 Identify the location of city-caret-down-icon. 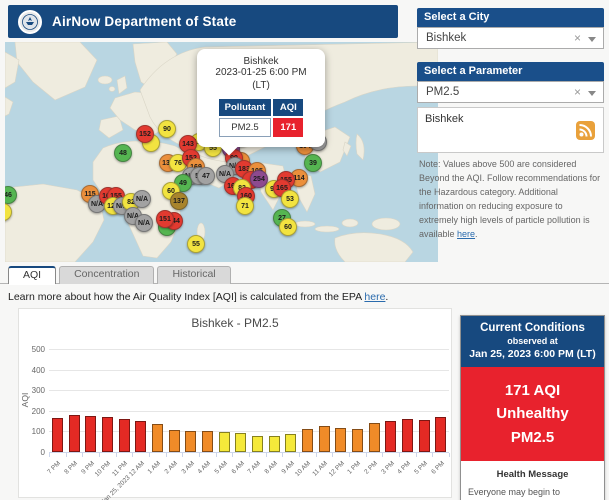
(592, 39).